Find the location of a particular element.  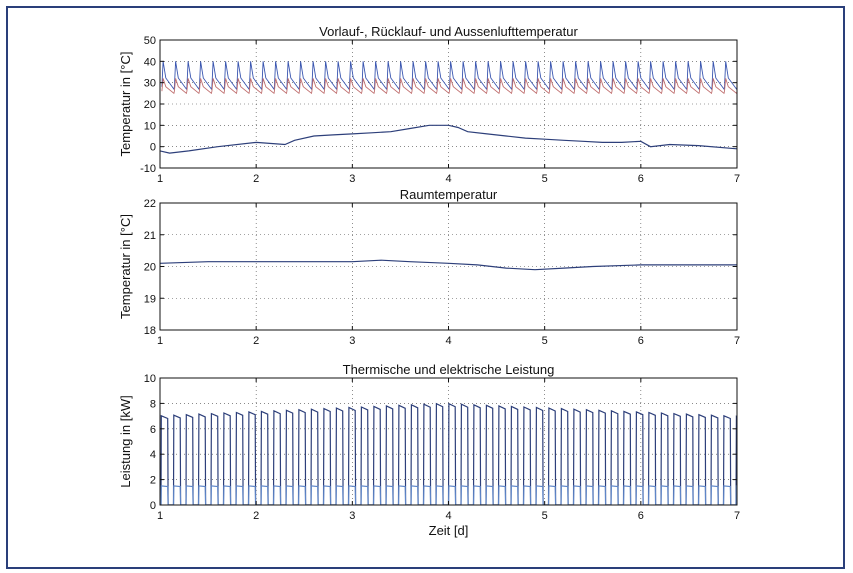

y-tick-label: 8 is located at coordinates (153, 404).